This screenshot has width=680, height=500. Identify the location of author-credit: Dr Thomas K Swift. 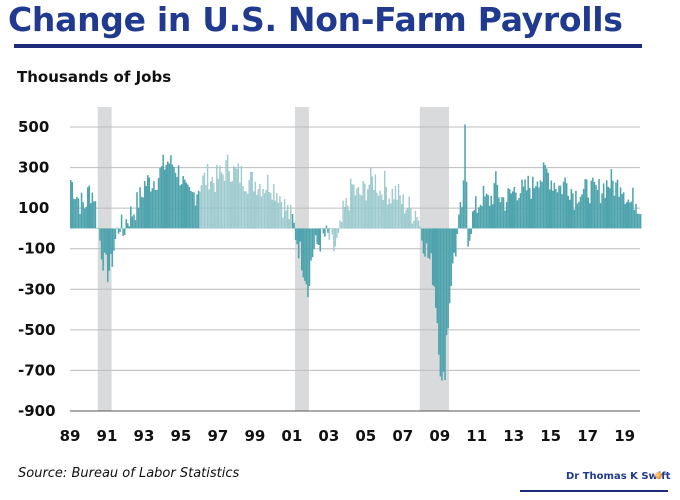
(618, 476).